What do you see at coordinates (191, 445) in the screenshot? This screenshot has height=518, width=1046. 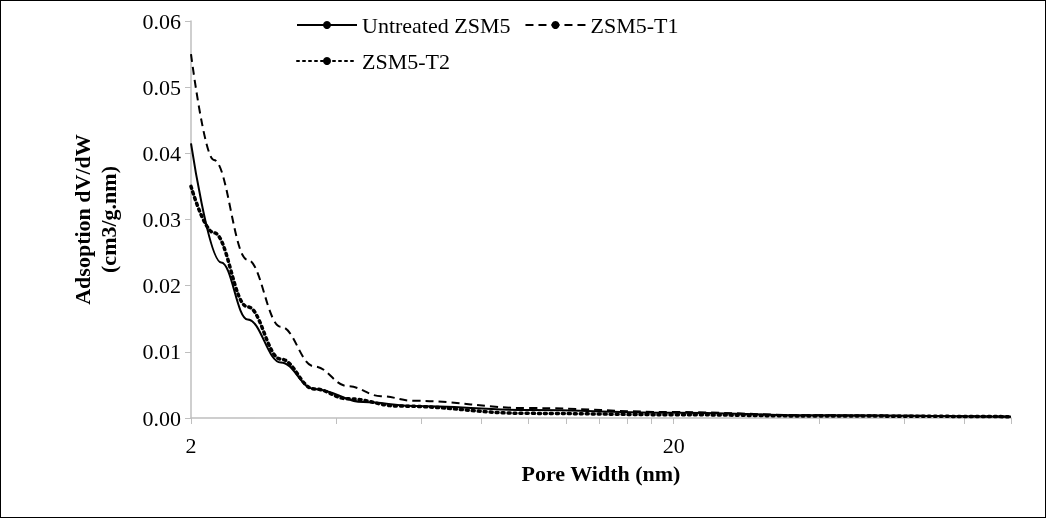 I see `x-tick-label: 2` at bounding box center [191, 445].